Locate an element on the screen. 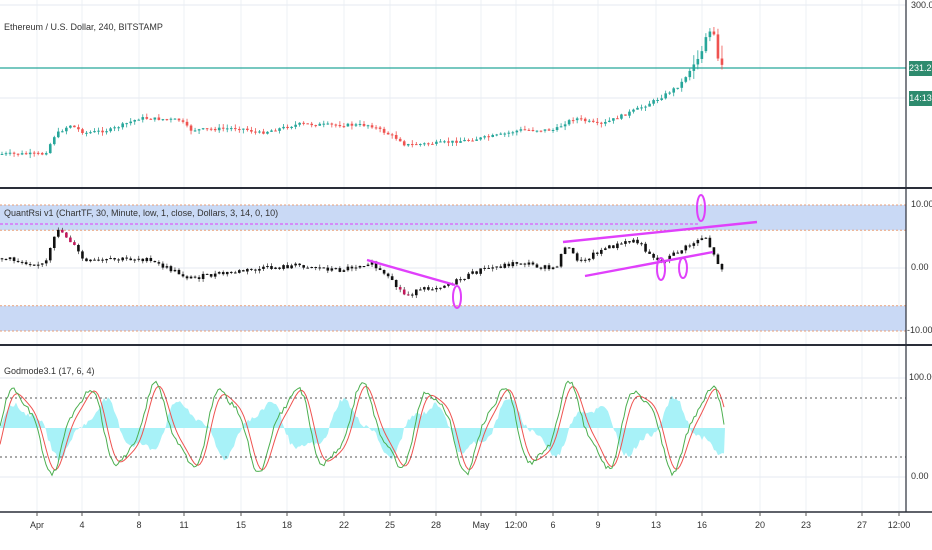 The height and width of the screenshot is (550, 932). price-tag: 231.28 is located at coordinates (920, 68).